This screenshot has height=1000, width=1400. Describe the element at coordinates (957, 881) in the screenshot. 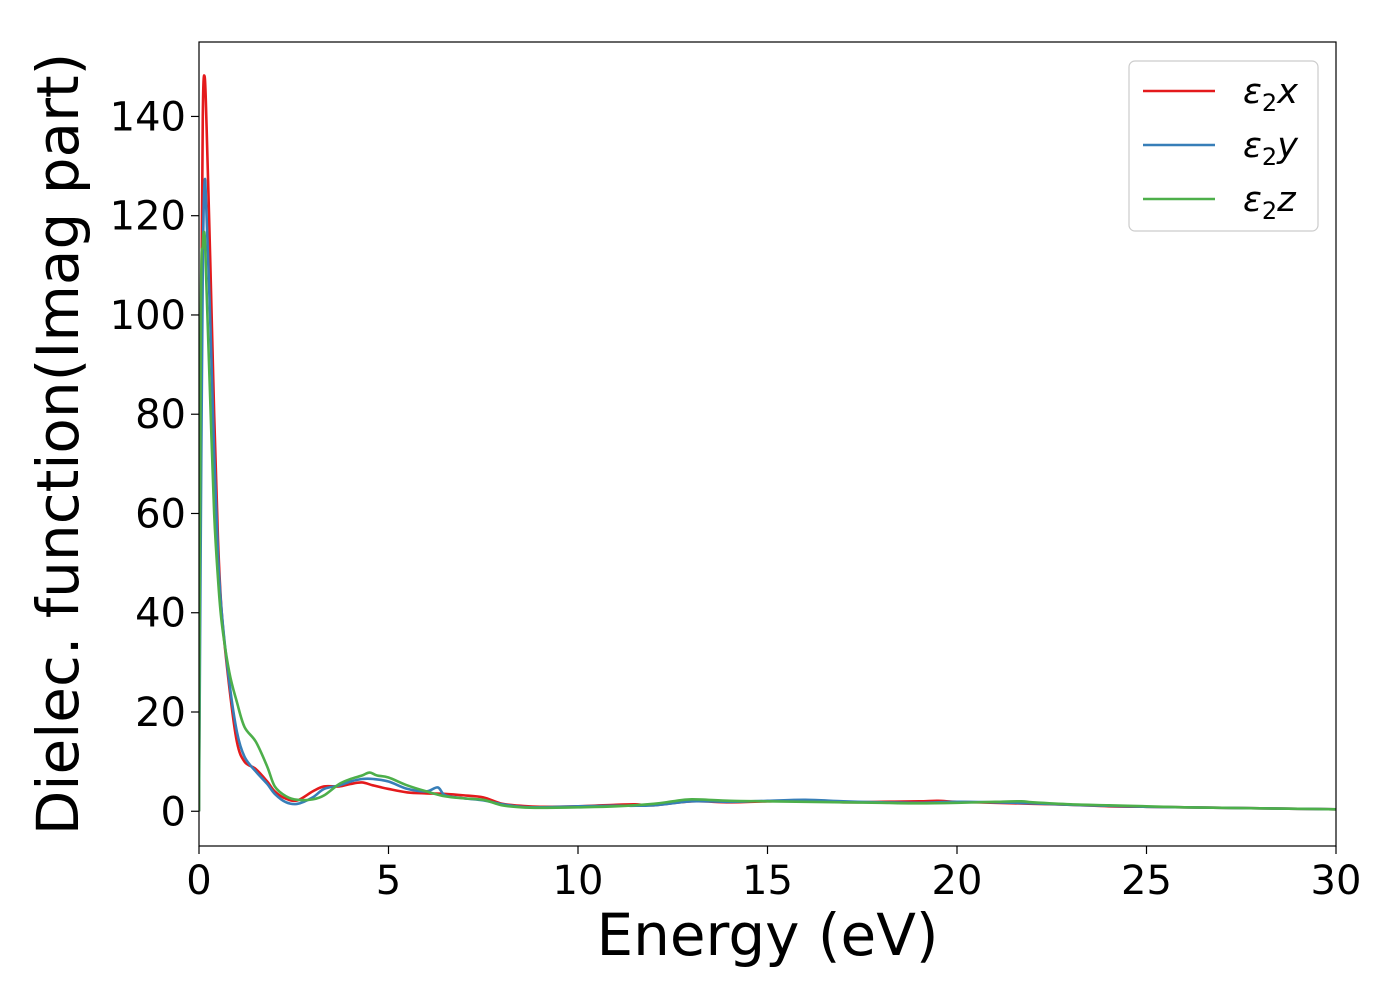

I see `x-tick-label: 20` at that location.